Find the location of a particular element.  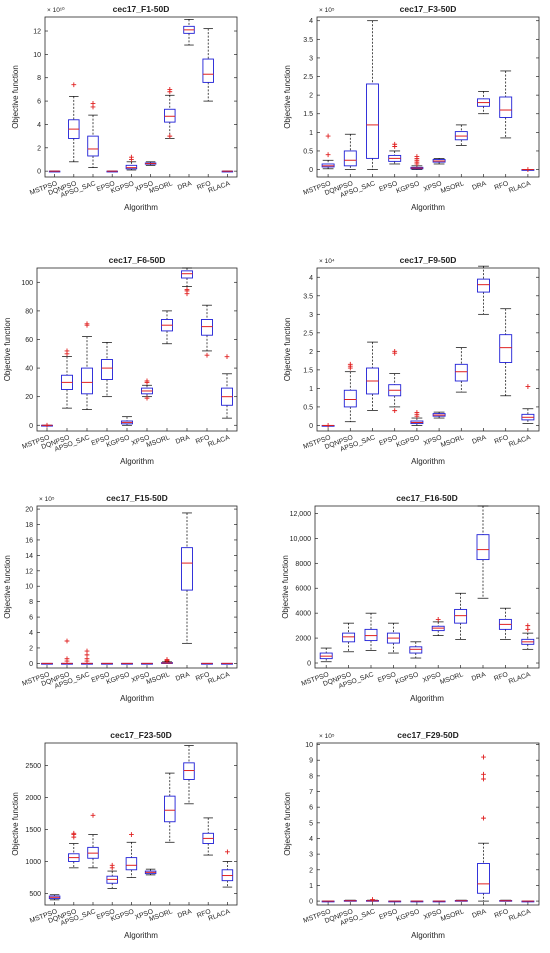

y-tick-label: 1 is located at coordinates (311, 133).